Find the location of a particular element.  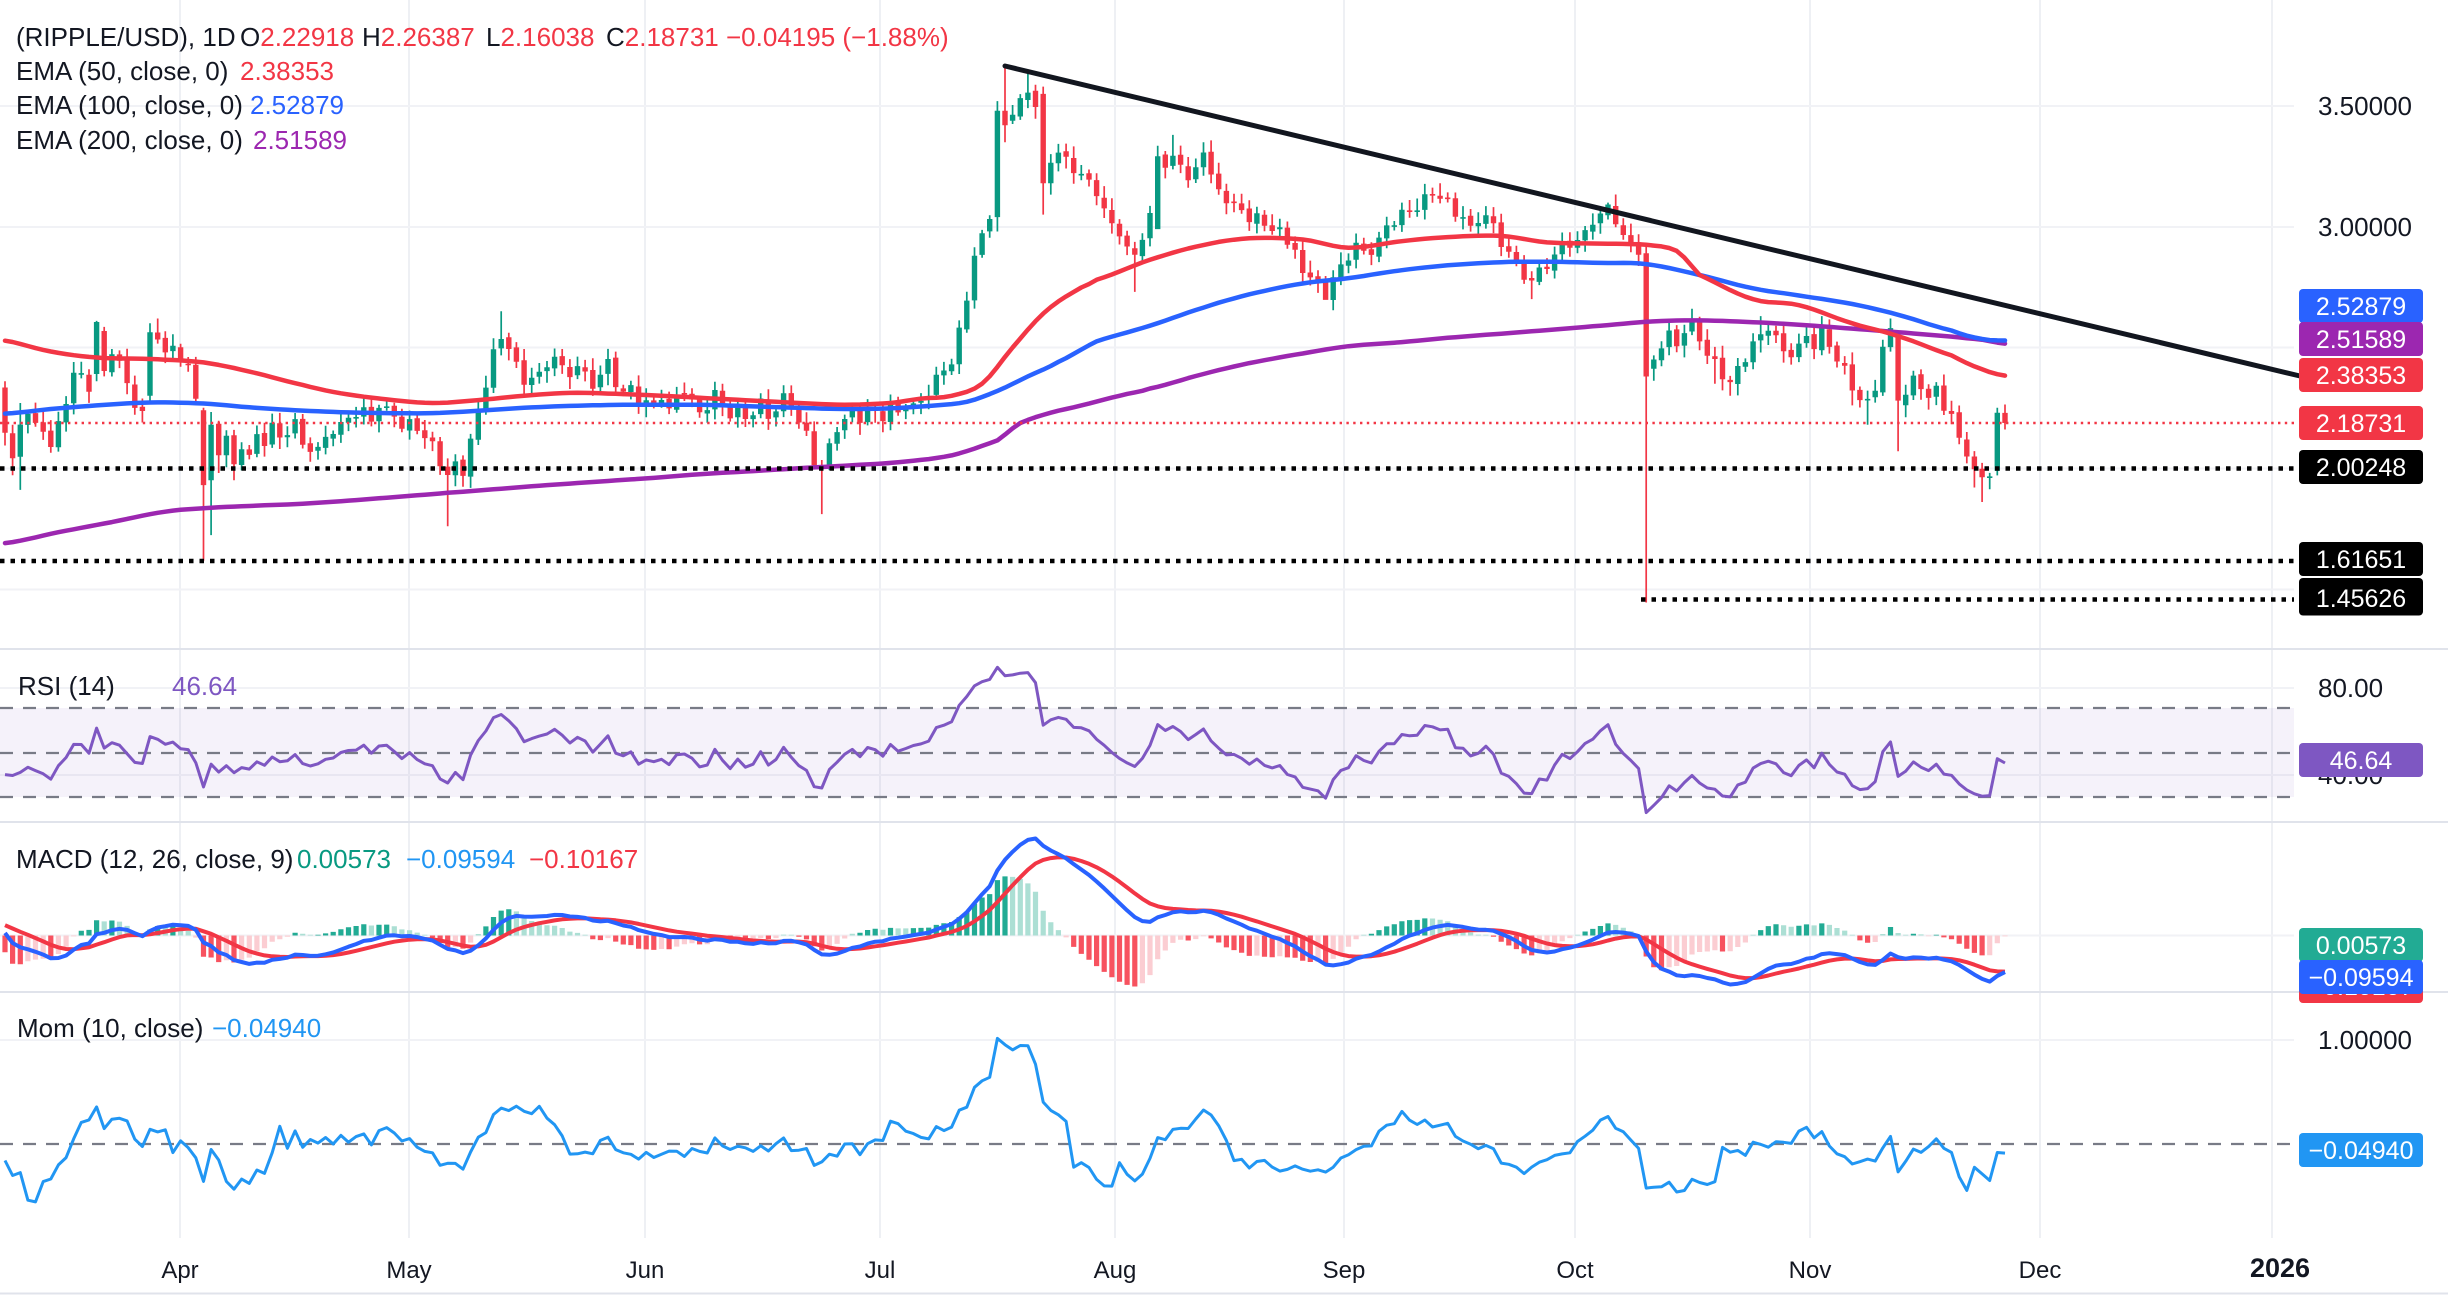

svg-text: 2.38353 is located at coordinates (2361, 376).